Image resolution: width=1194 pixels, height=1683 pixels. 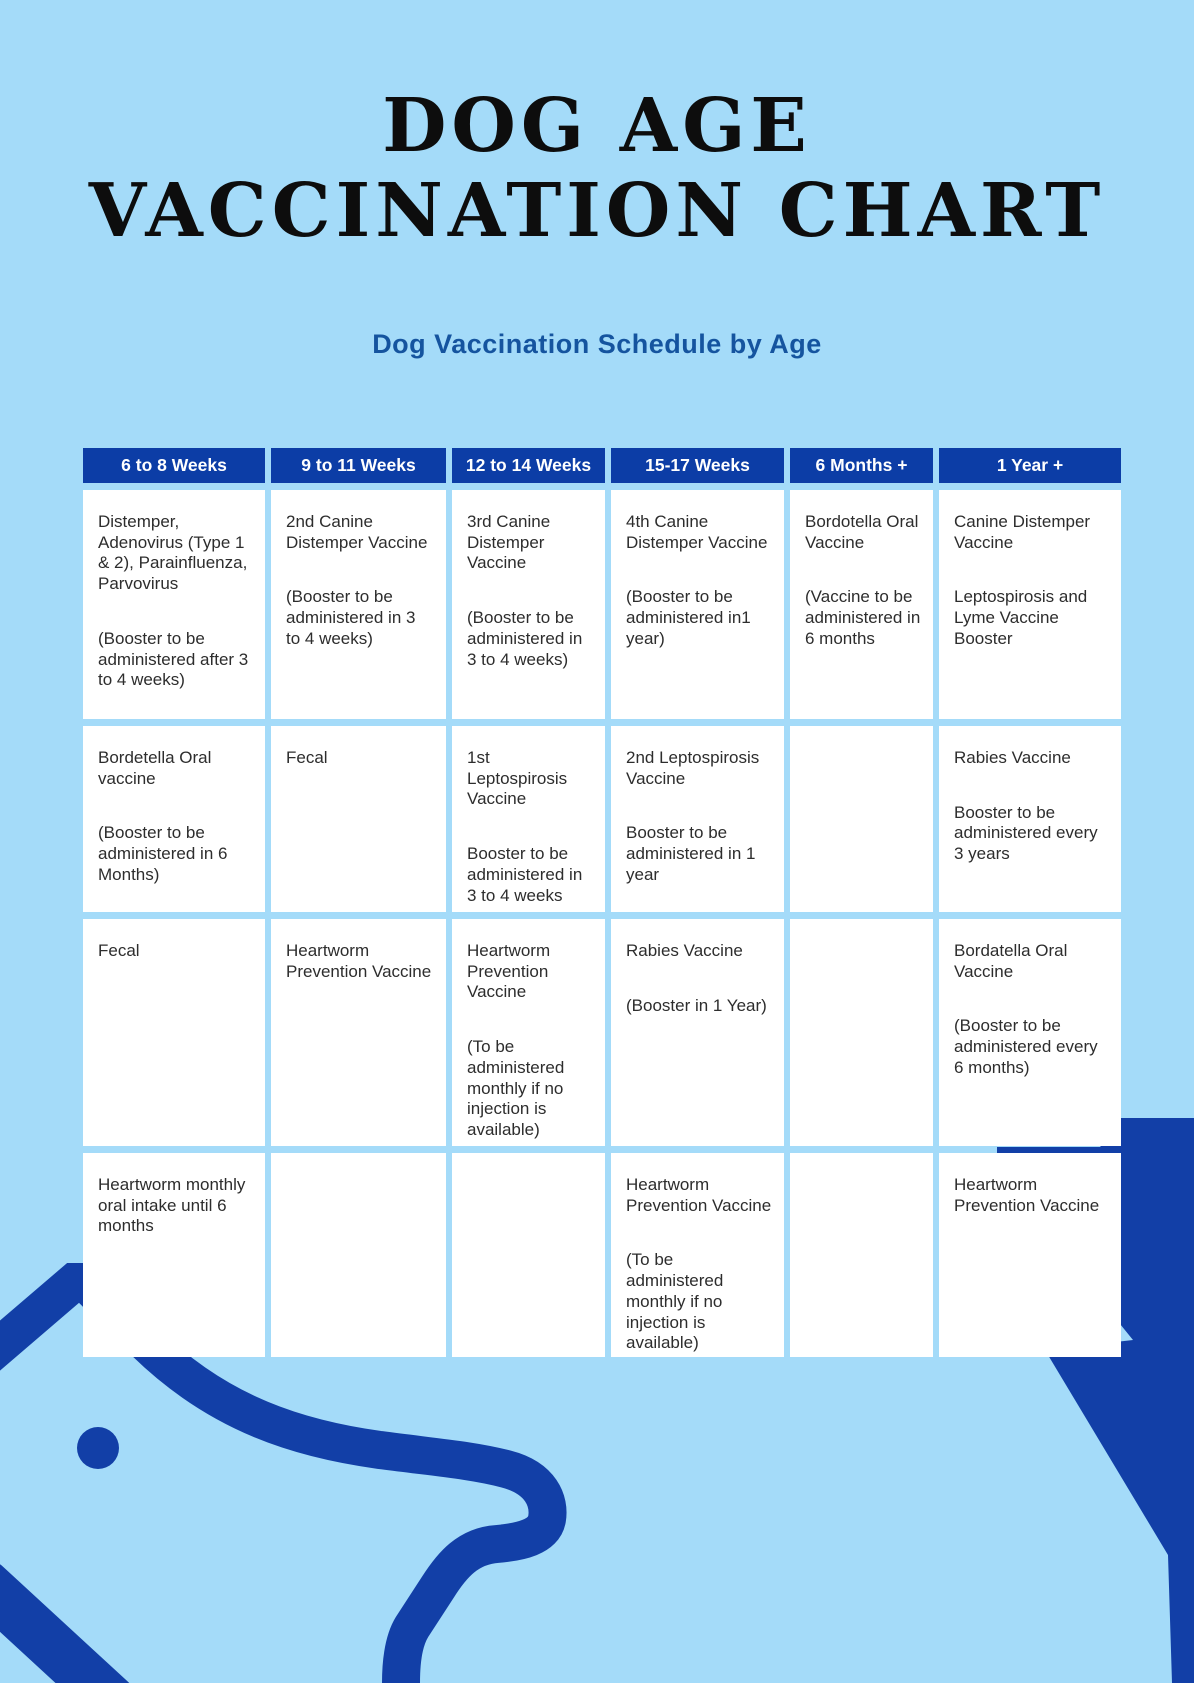 What do you see at coordinates (528, 465) in the screenshot?
I see `column-header: 12 to 14 Weeks` at bounding box center [528, 465].